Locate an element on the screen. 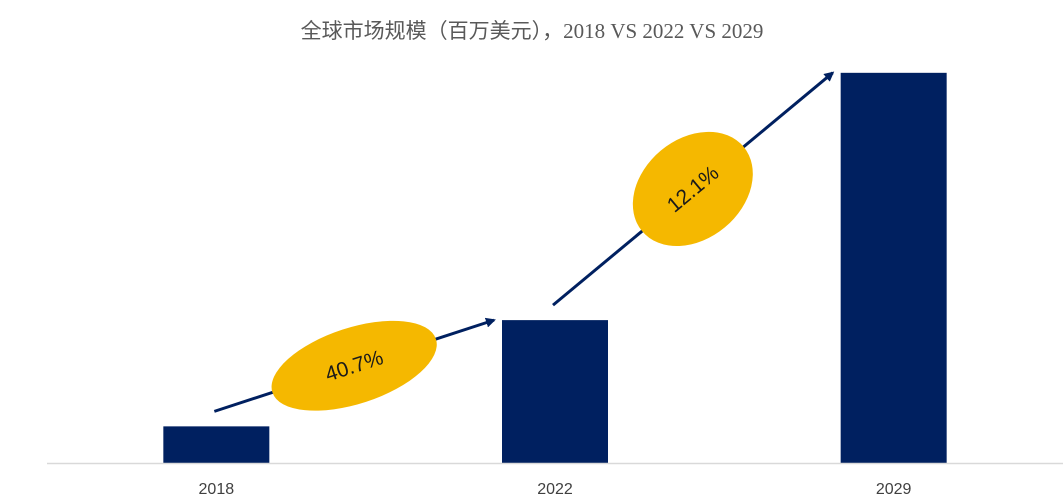 The height and width of the screenshot is (502, 1063). x-tick-label: 2022 is located at coordinates (555, 489).